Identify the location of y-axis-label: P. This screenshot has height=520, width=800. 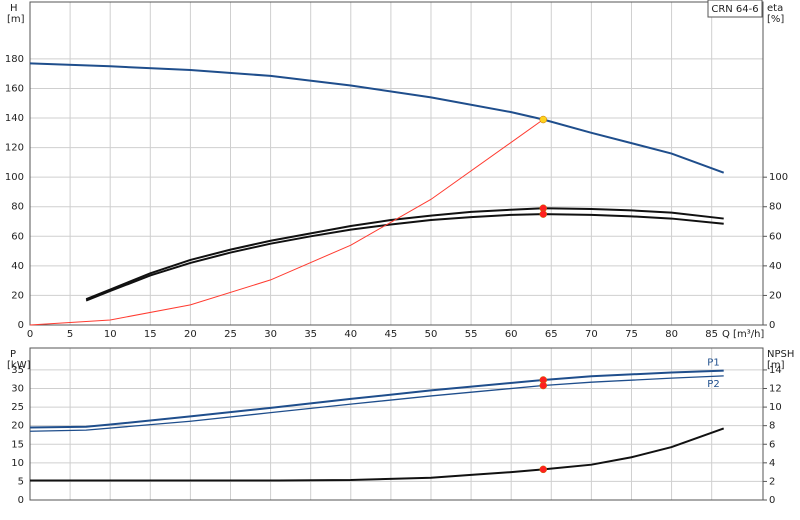
(13, 354).